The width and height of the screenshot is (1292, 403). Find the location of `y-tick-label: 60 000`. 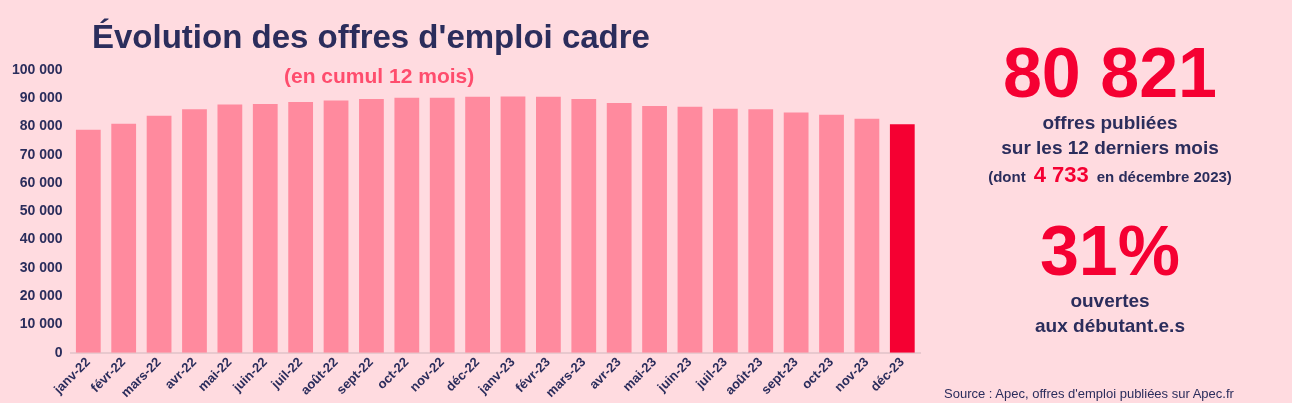

y-tick-label: 60 000 is located at coordinates (41, 181).